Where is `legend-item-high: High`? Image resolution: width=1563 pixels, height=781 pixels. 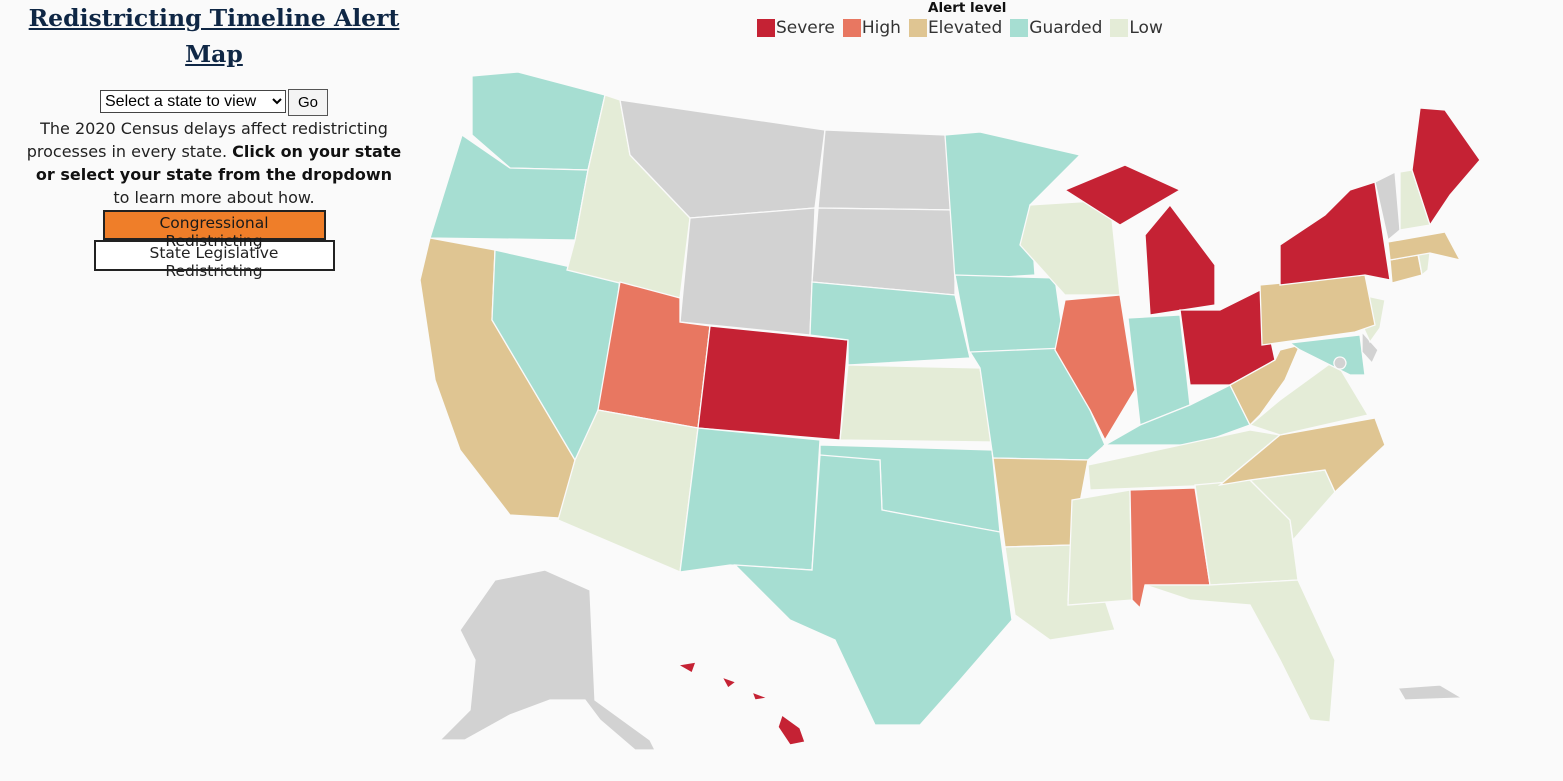 legend-item-high: High is located at coordinates (872, 28).